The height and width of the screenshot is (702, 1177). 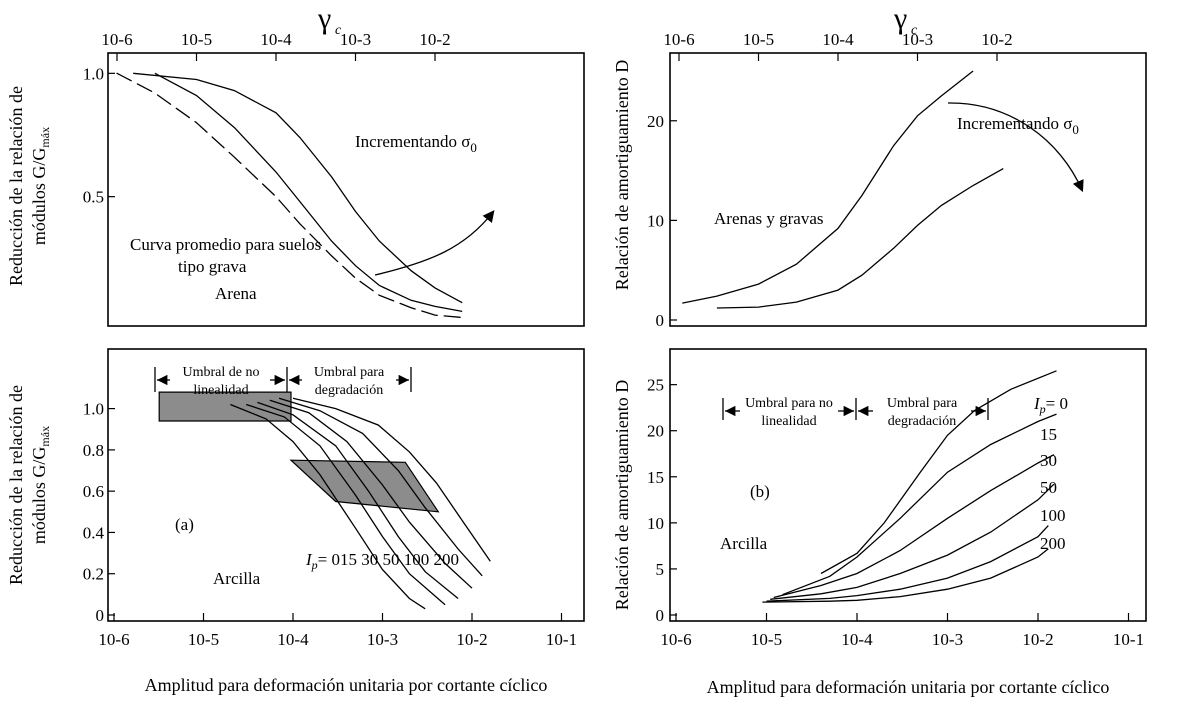 What do you see at coordinates (40, 186) in the screenshot?
I see `y-axis-label-top-left-line2: módulos G/Gmáx` at bounding box center [40, 186].